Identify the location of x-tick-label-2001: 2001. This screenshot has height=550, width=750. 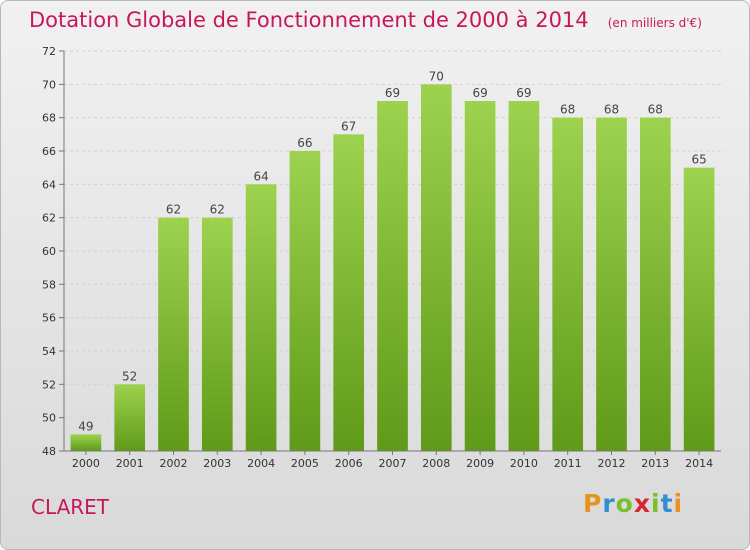
(130, 463).